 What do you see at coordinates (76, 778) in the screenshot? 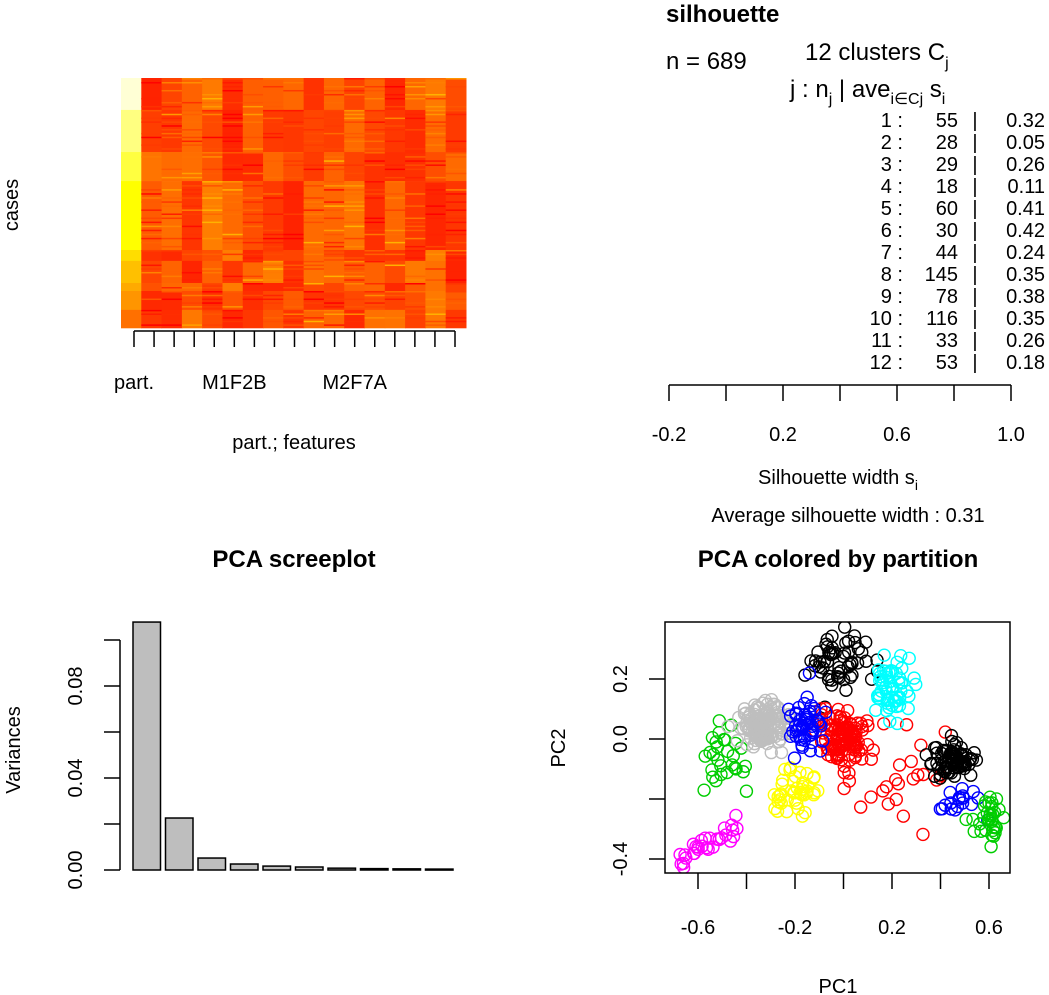
I see `screeplot-y-tick-label: 0.04` at bounding box center [76, 778].